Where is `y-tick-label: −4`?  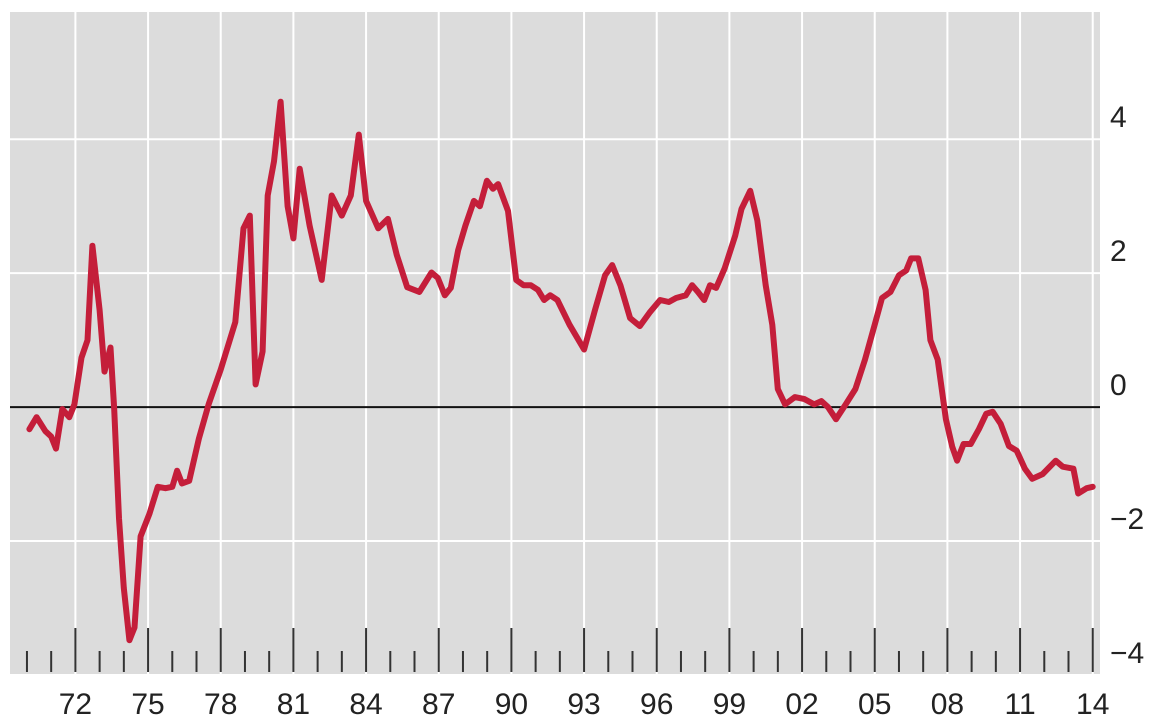 y-tick-label: −4 is located at coordinates (1127, 653).